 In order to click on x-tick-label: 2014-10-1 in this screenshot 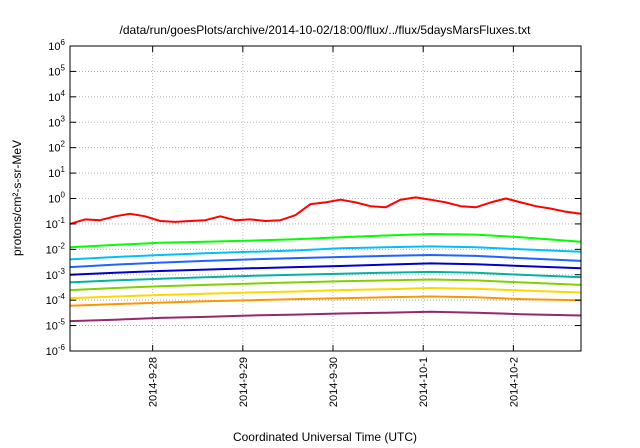, I will do `click(424, 382)`.